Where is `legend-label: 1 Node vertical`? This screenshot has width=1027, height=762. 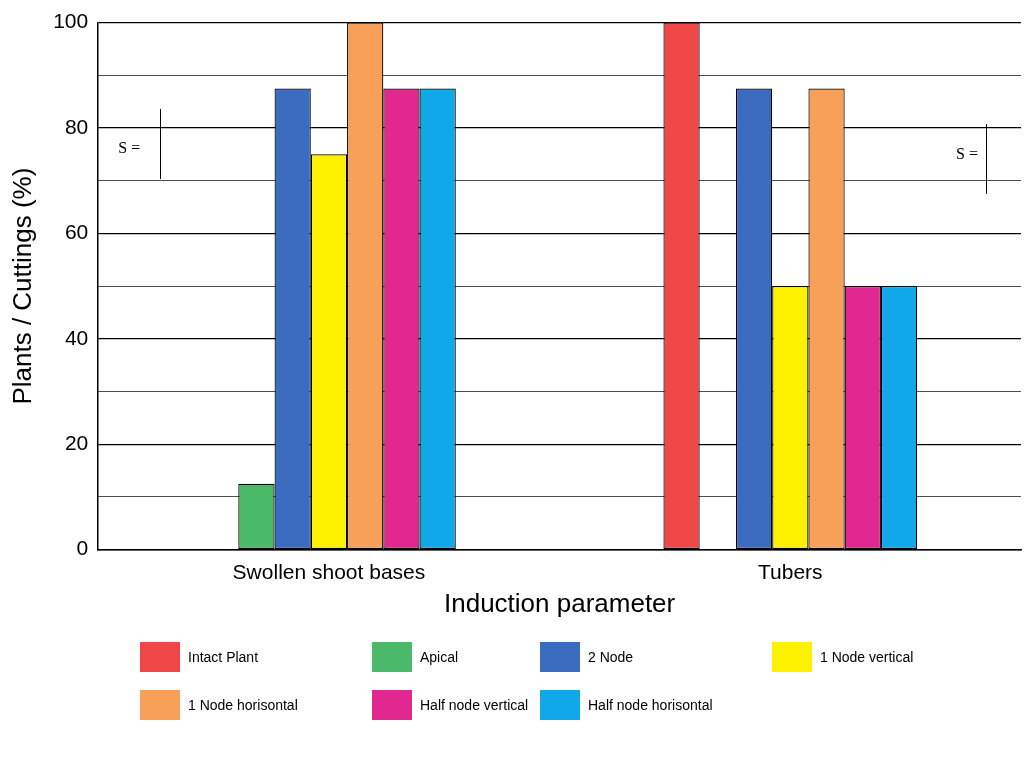
legend-label: 1 Node vertical is located at coordinates (867, 657).